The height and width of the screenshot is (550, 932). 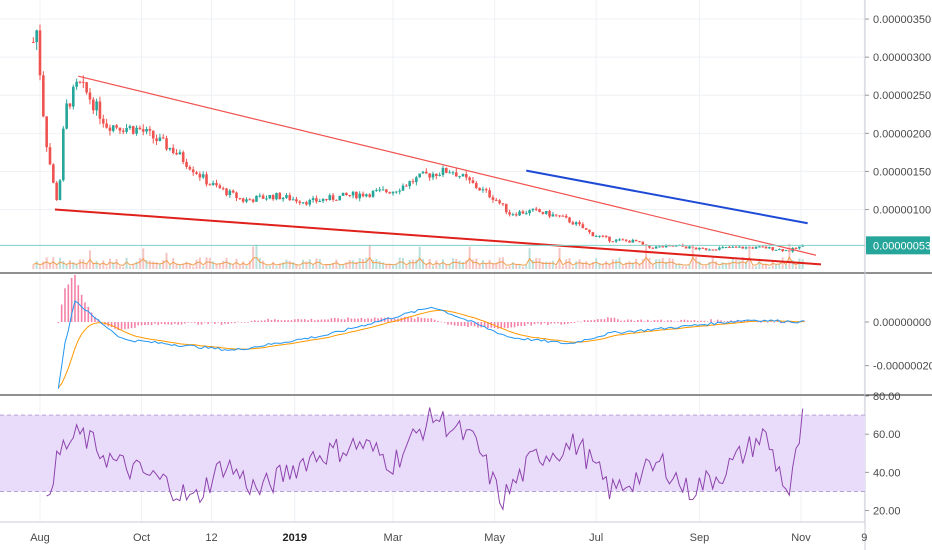 I want to click on rsi-tick-label: 20.00, so click(x=887, y=512).